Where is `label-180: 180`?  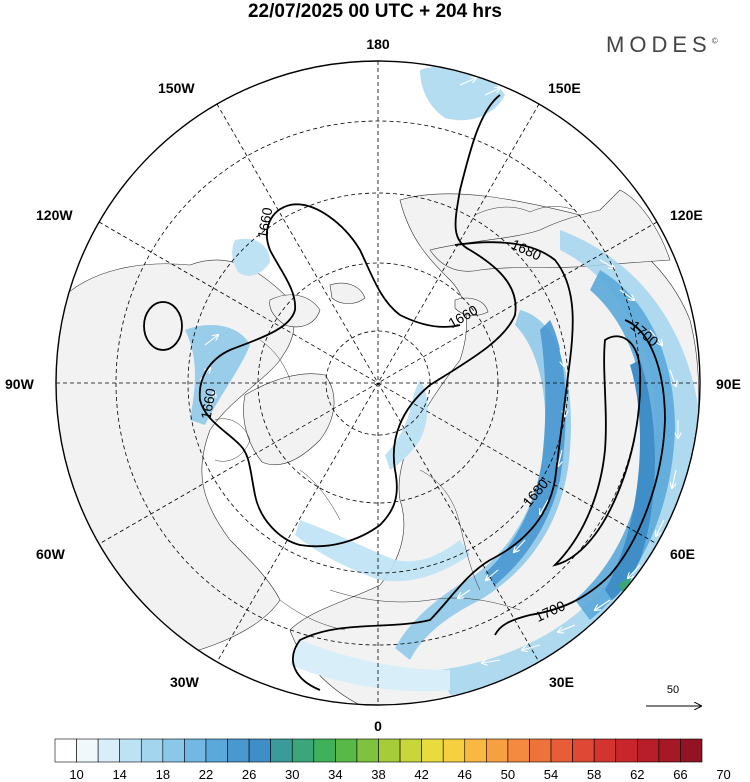 label-180: 180 is located at coordinates (378, 44).